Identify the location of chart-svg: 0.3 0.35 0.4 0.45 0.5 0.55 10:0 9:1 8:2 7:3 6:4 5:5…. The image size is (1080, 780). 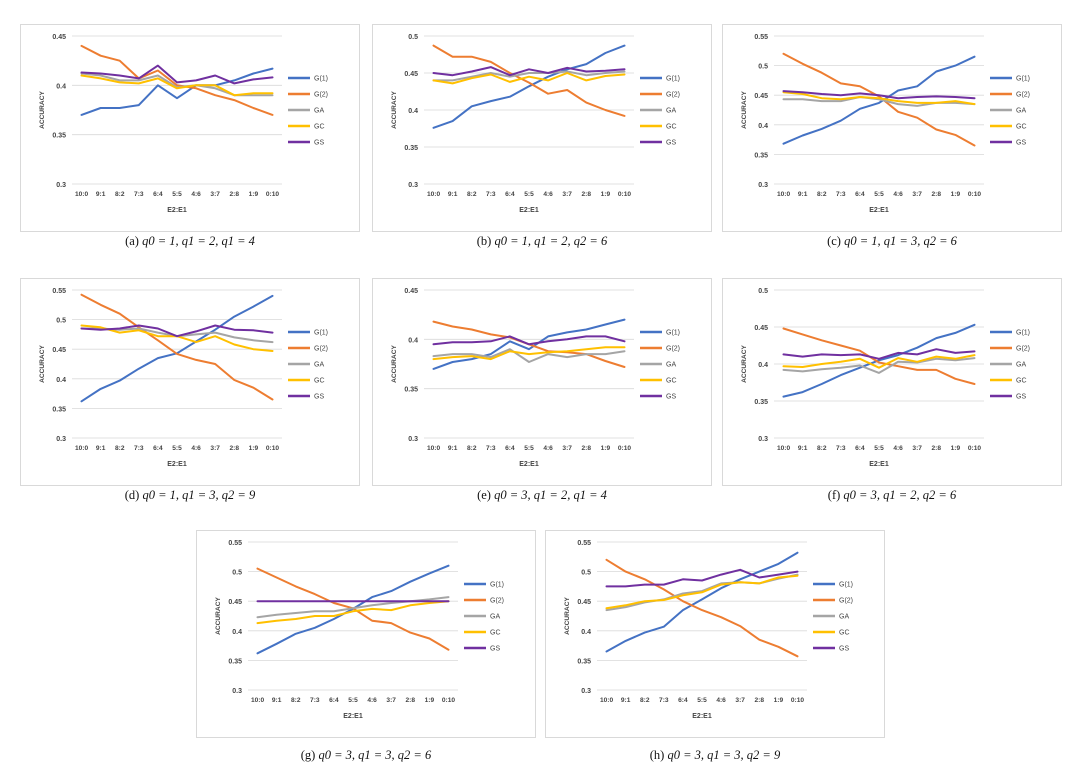
(190, 382).